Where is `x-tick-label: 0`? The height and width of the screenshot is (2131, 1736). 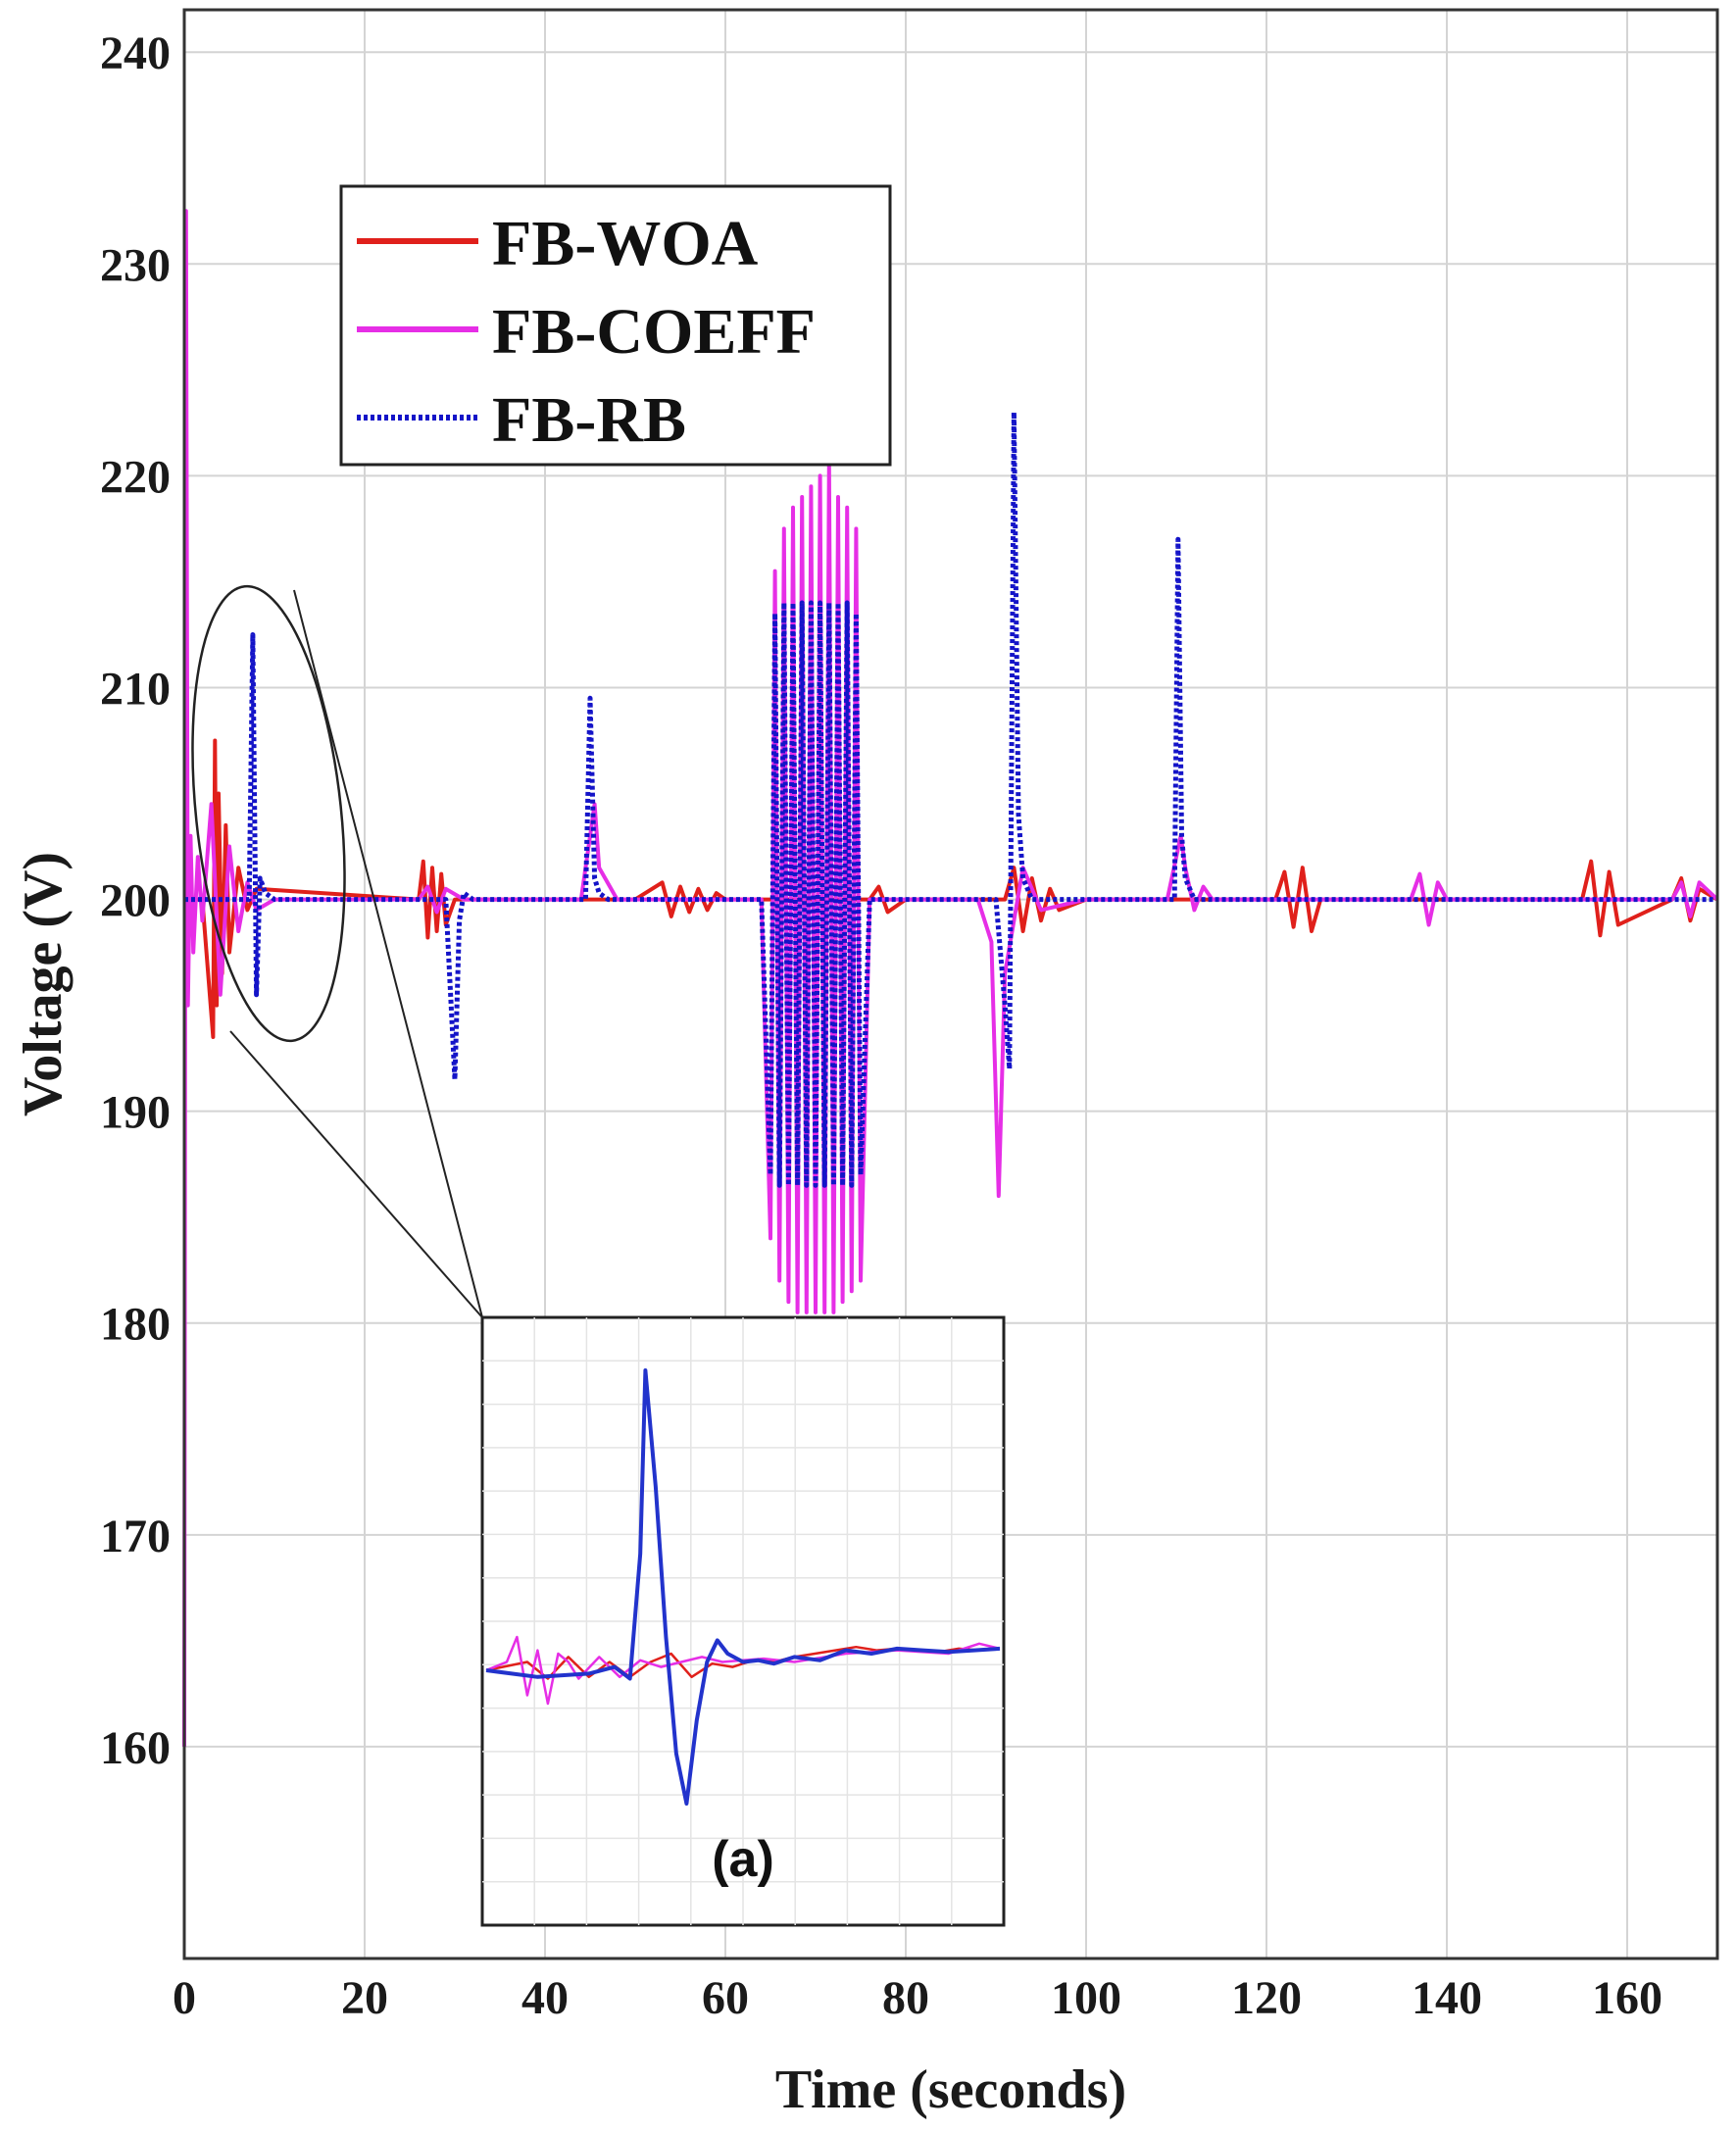 x-tick-label: 0 is located at coordinates (185, 1998).